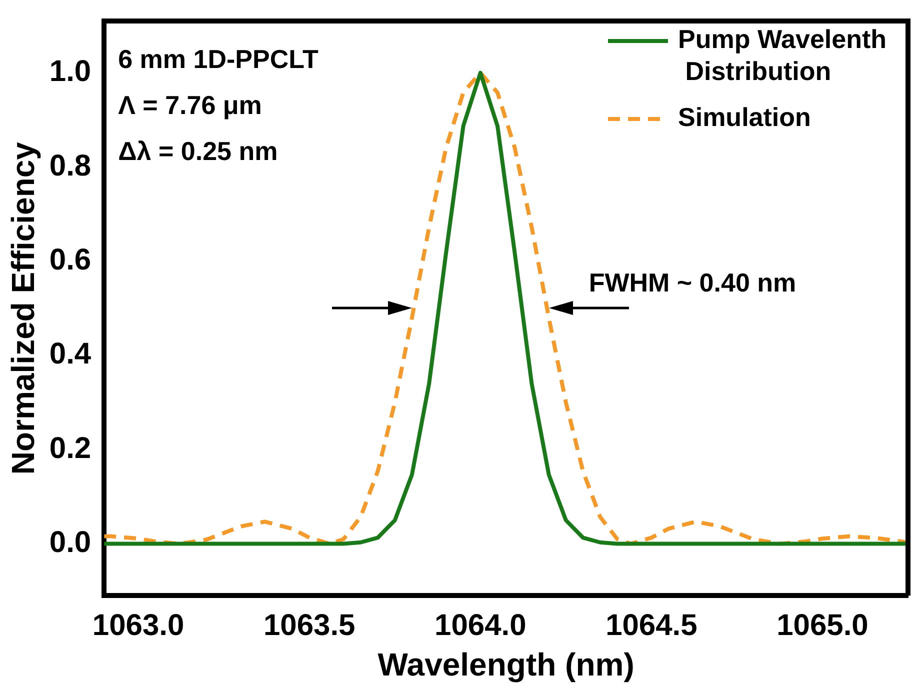 The height and width of the screenshot is (686, 914). I want to click on y-tick-label: 0.6, so click(70, 259).